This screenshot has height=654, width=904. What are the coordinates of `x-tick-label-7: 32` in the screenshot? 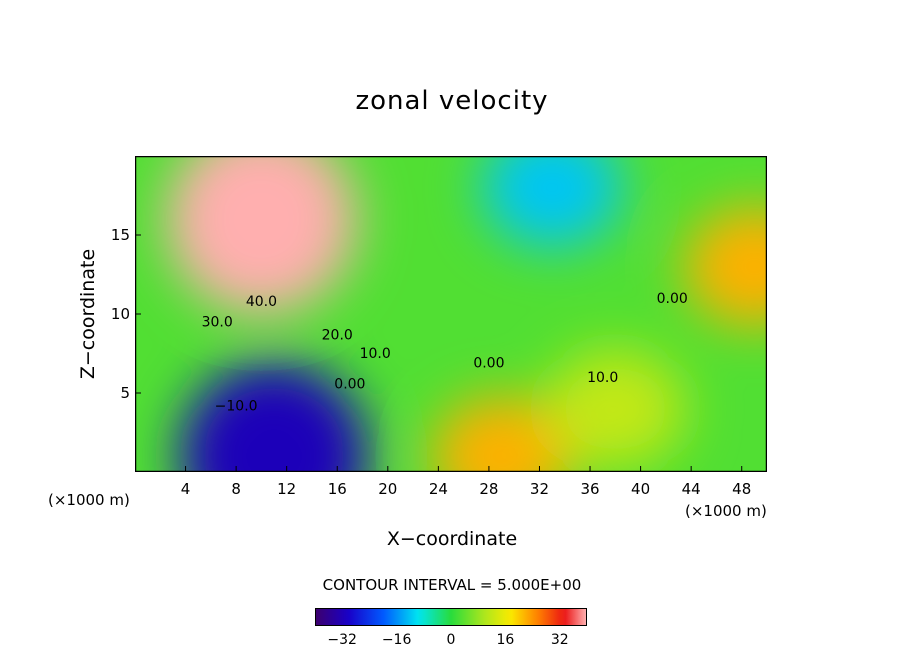 It's located at (539, 489).